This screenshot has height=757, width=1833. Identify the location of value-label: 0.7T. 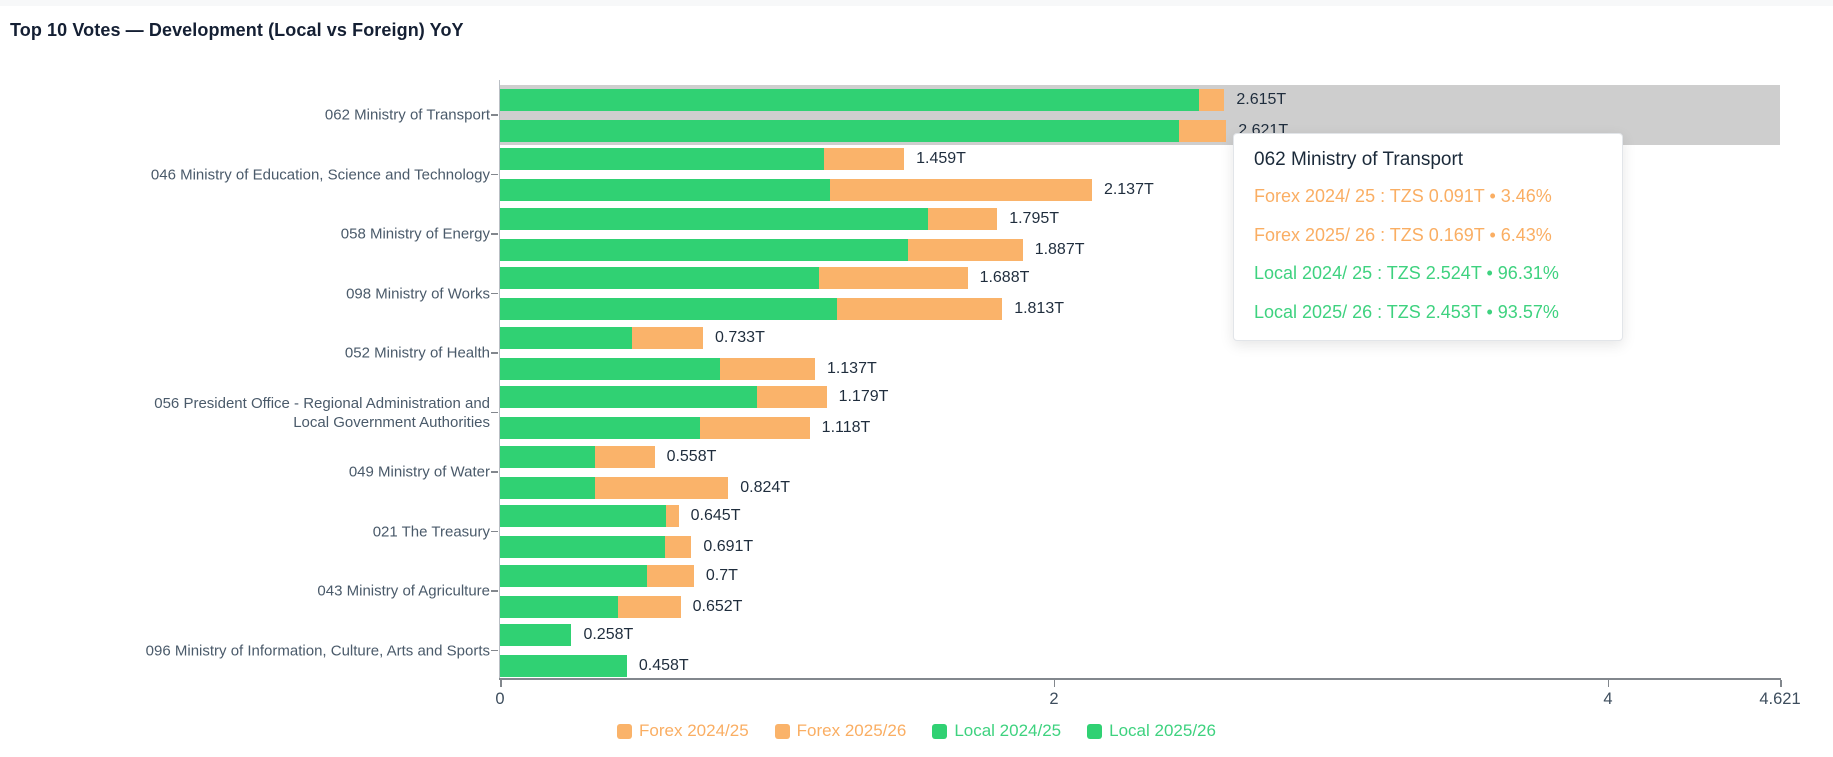
(721, 575).